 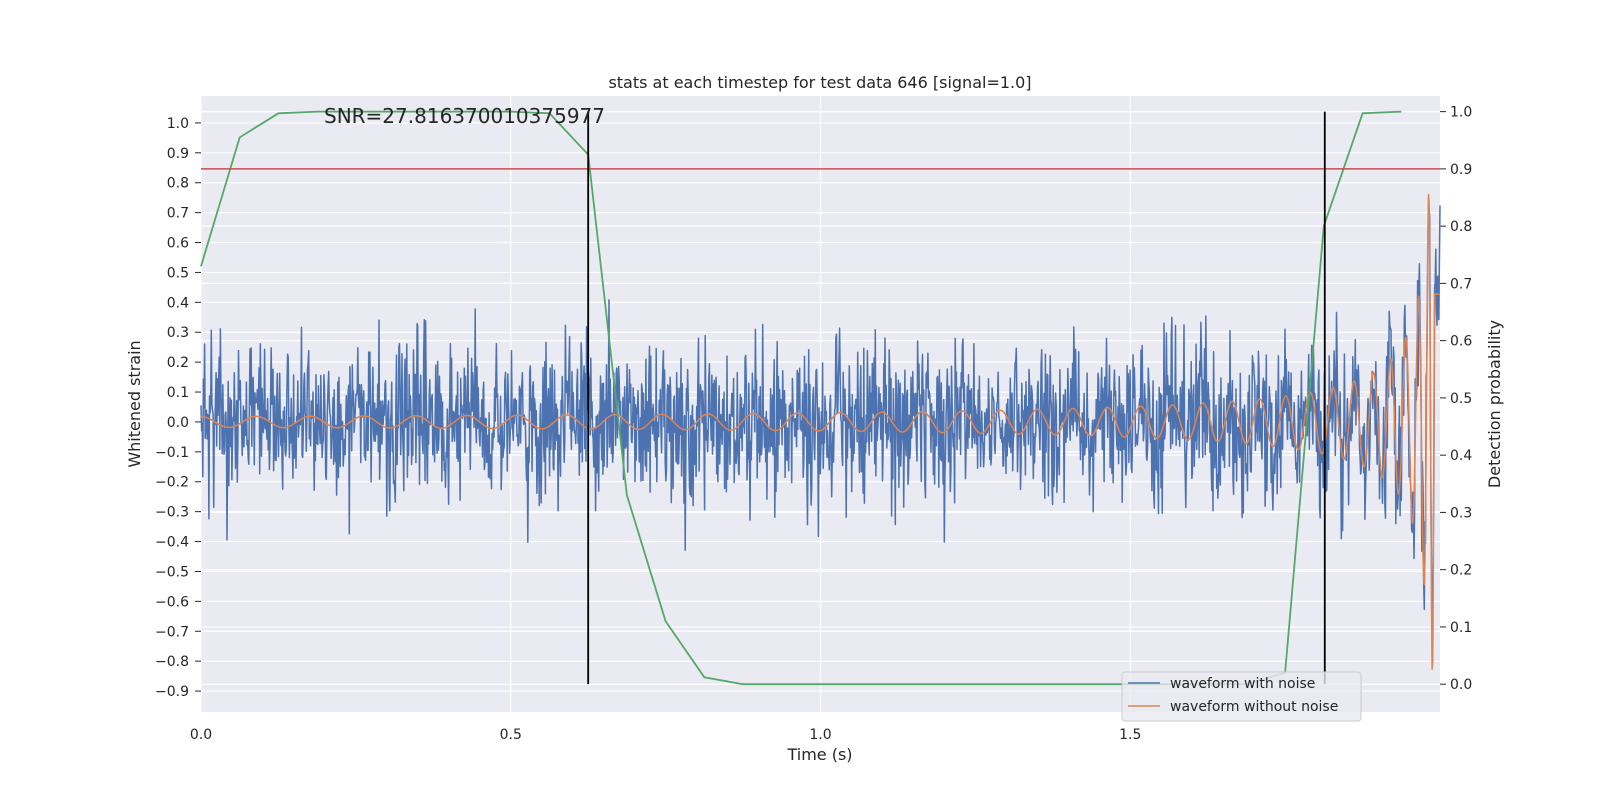 I want to click on y-tick-label: 1.0, so click(x=178, y=124).